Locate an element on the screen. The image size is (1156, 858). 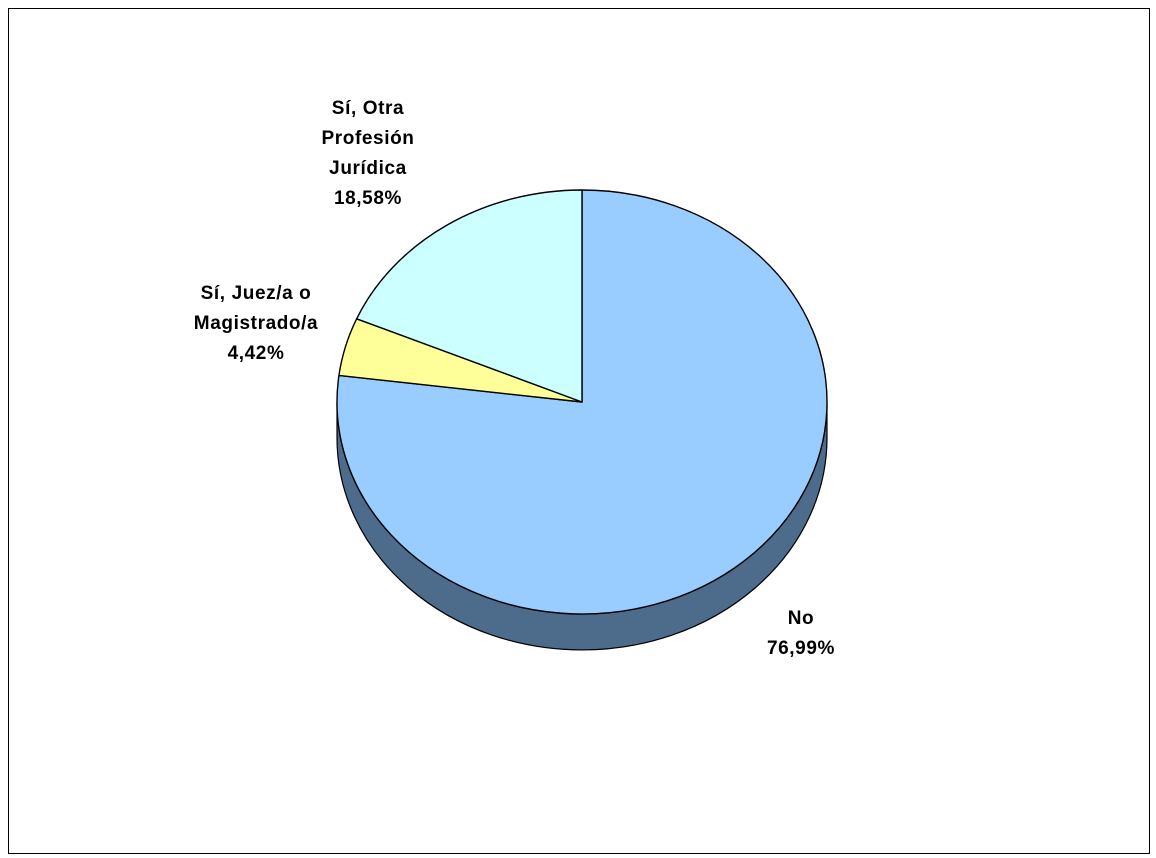
data-label-si-juez-a-o-magistrado-a: Sí, Juez/a o Magistrado/a 4,42% is located at coordinates (256, 323).